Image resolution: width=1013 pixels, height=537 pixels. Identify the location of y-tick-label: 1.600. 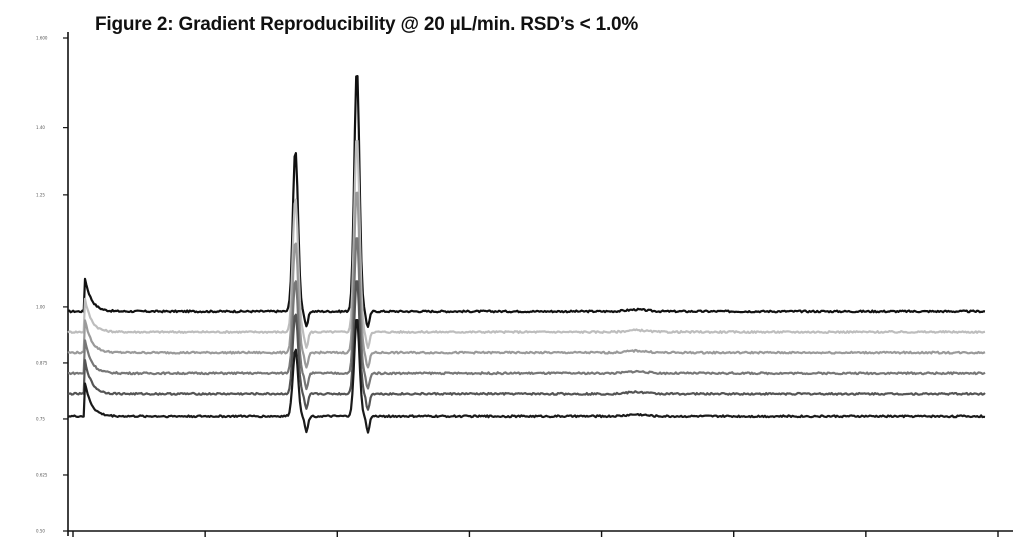
(42, 38).